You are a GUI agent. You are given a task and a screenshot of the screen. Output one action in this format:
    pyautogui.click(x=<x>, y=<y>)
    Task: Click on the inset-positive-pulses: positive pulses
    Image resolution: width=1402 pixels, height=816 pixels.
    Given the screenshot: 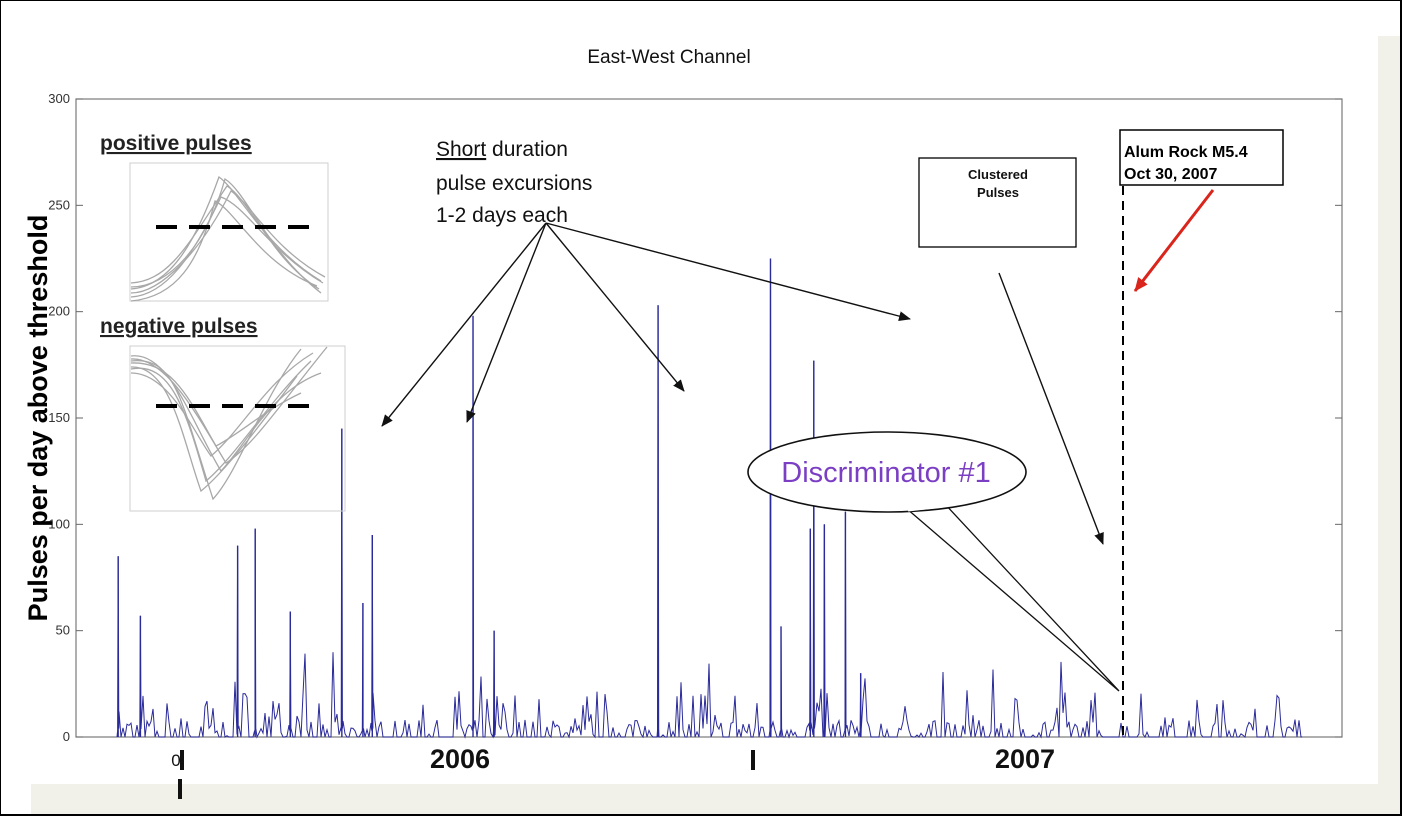 What is the action you would take?
    pyautogui.click(x=214, y=217)
    